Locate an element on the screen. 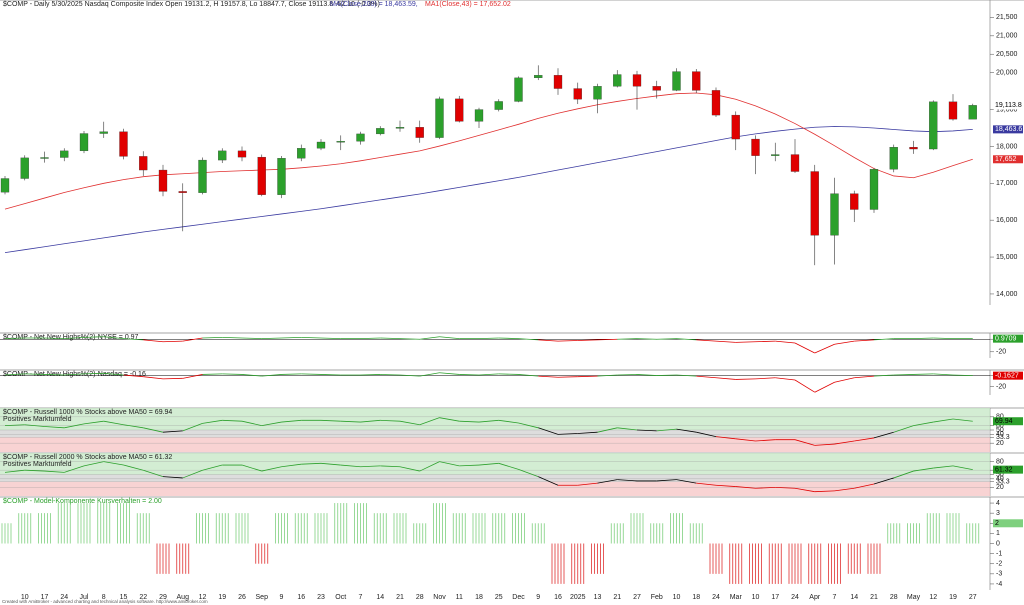 The image size is (1024, 605). panel-subtitle: Positives Marktumfeld is located at coordinates (37, 419).